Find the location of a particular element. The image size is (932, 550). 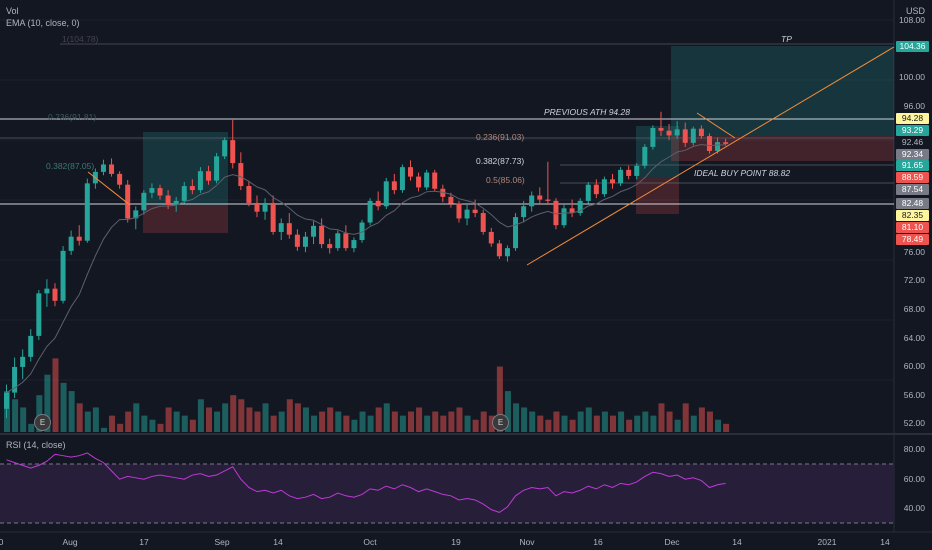

price-label: 93.29 is located at coordinates (912, 130).